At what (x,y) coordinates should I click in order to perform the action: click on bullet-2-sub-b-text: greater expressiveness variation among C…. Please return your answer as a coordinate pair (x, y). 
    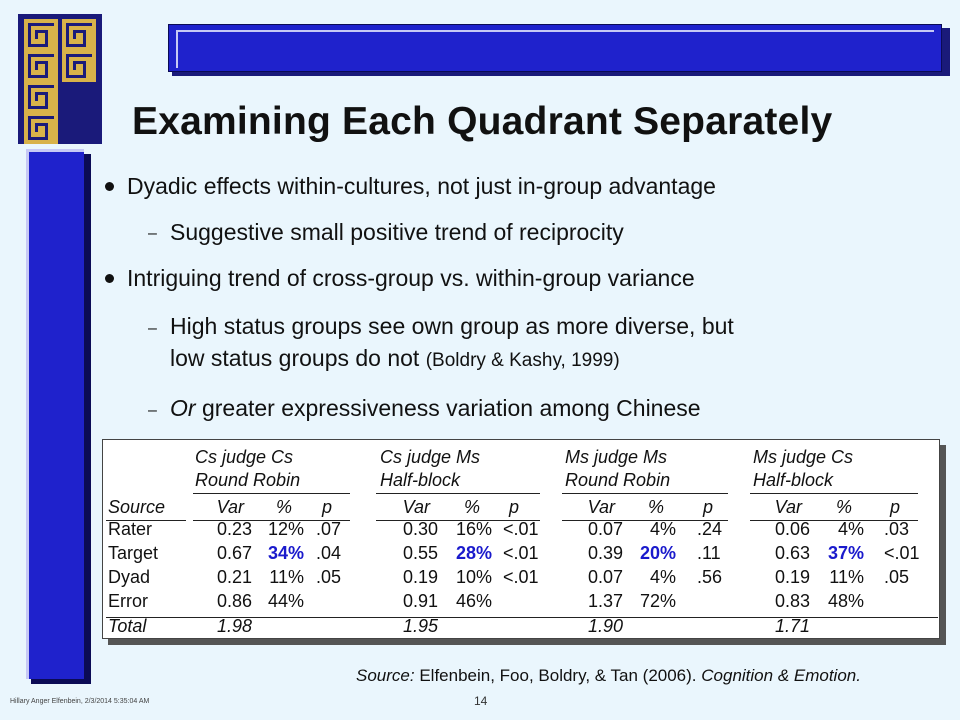
    Looking at the image, I should click on (451, 408).